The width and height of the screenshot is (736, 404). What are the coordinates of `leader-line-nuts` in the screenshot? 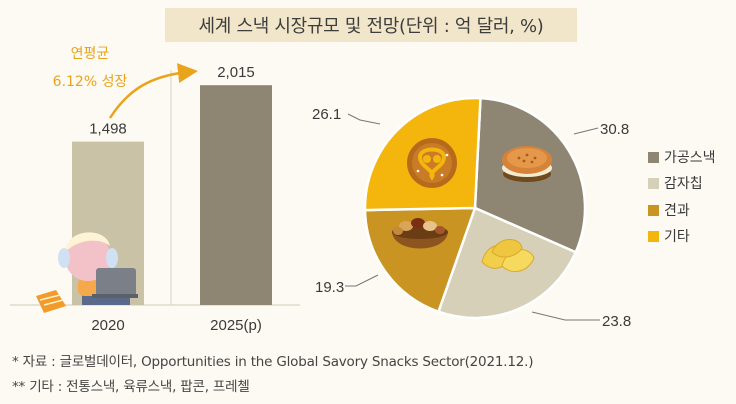 It's located at (362, 280).